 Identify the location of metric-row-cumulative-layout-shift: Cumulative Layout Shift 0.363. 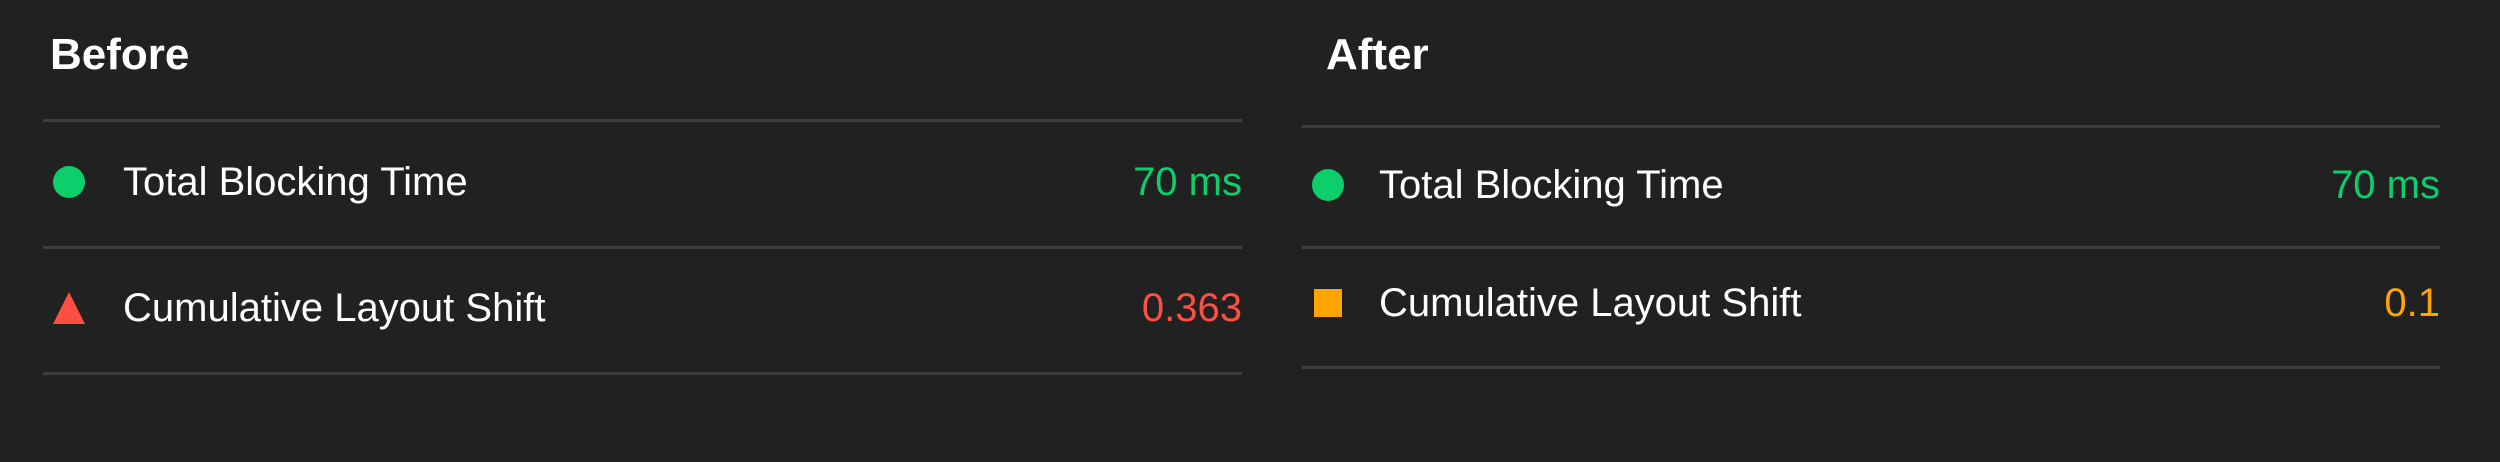
(642, 308).